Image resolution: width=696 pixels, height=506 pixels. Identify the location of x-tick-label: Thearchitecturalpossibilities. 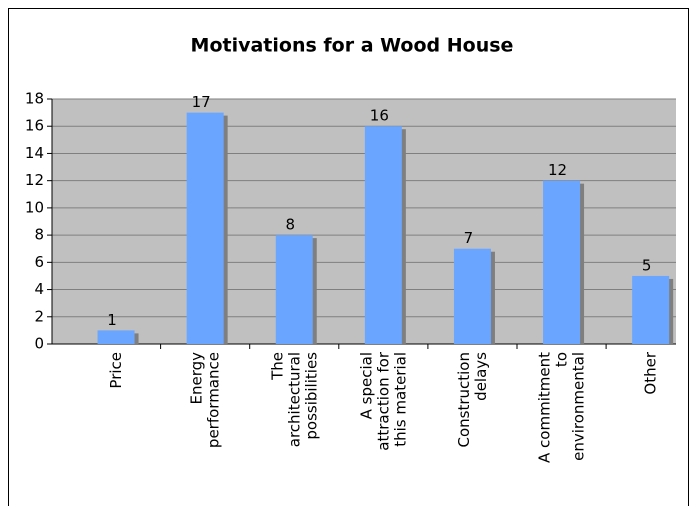
(294, 399).